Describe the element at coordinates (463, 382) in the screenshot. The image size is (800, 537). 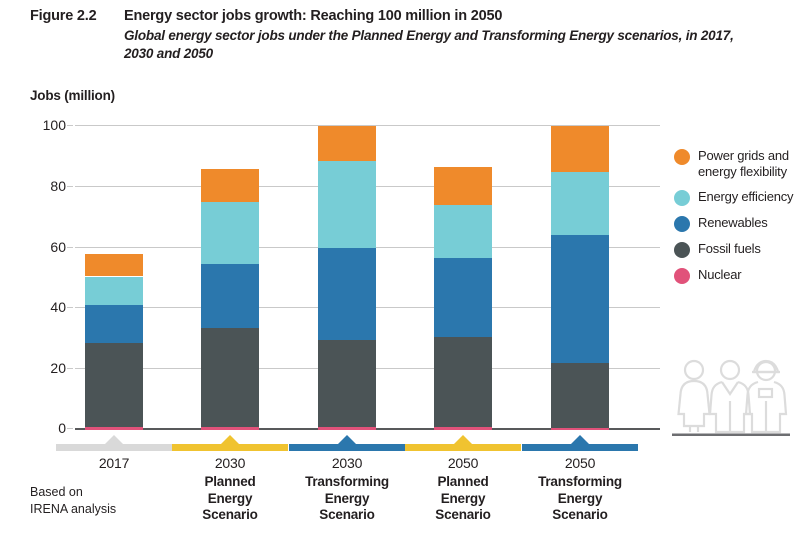
I see `bar-2050-planned-segment-fossil-fuels` at that location.